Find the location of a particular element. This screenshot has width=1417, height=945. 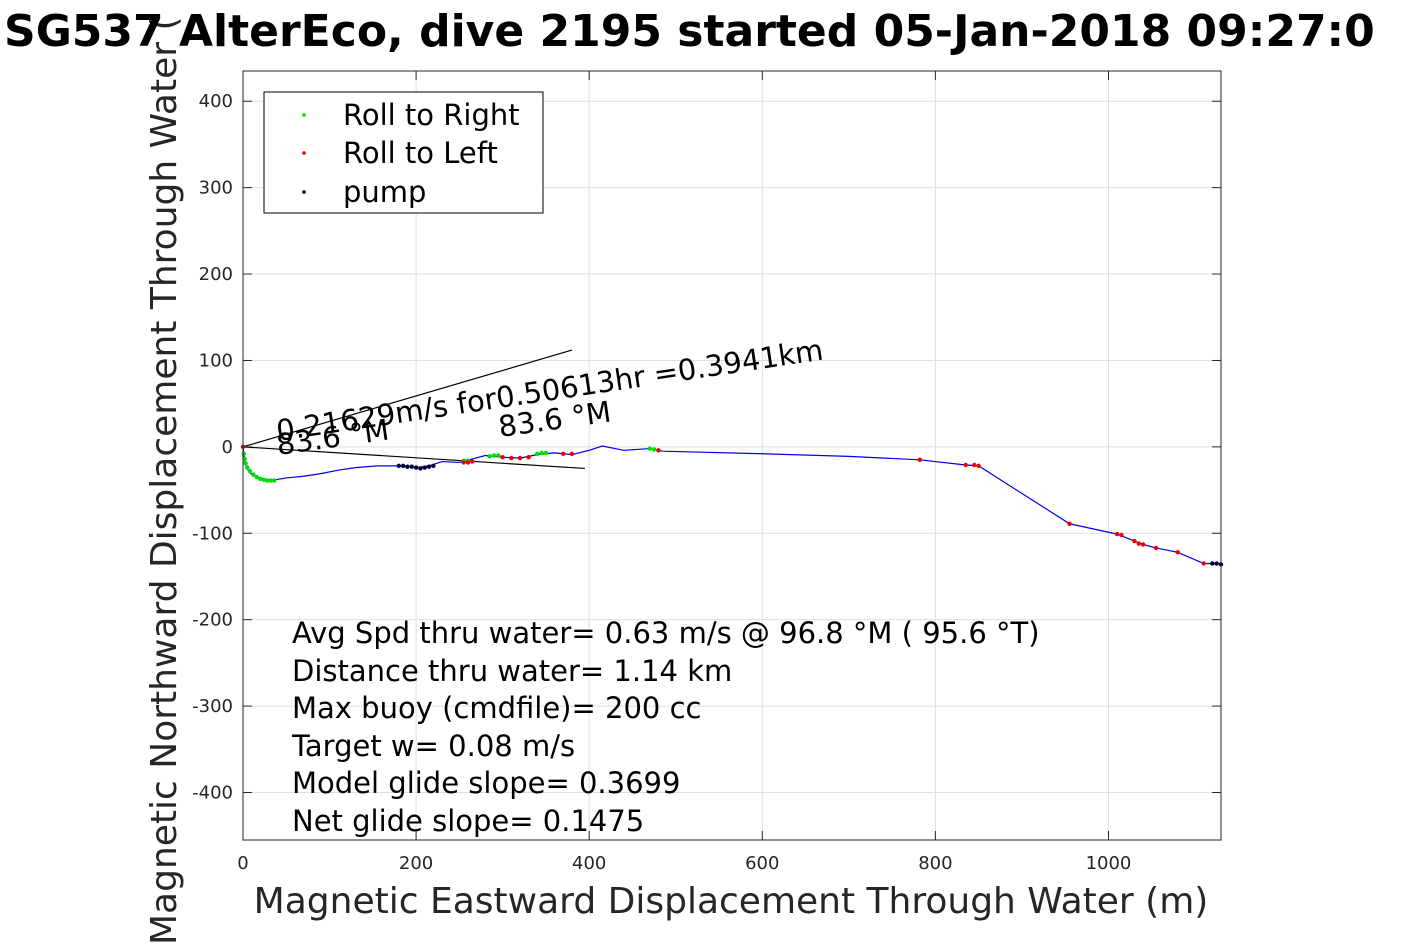

stats-target-w: Target w= 0.08 m/s is located at coordinates (433, 746).